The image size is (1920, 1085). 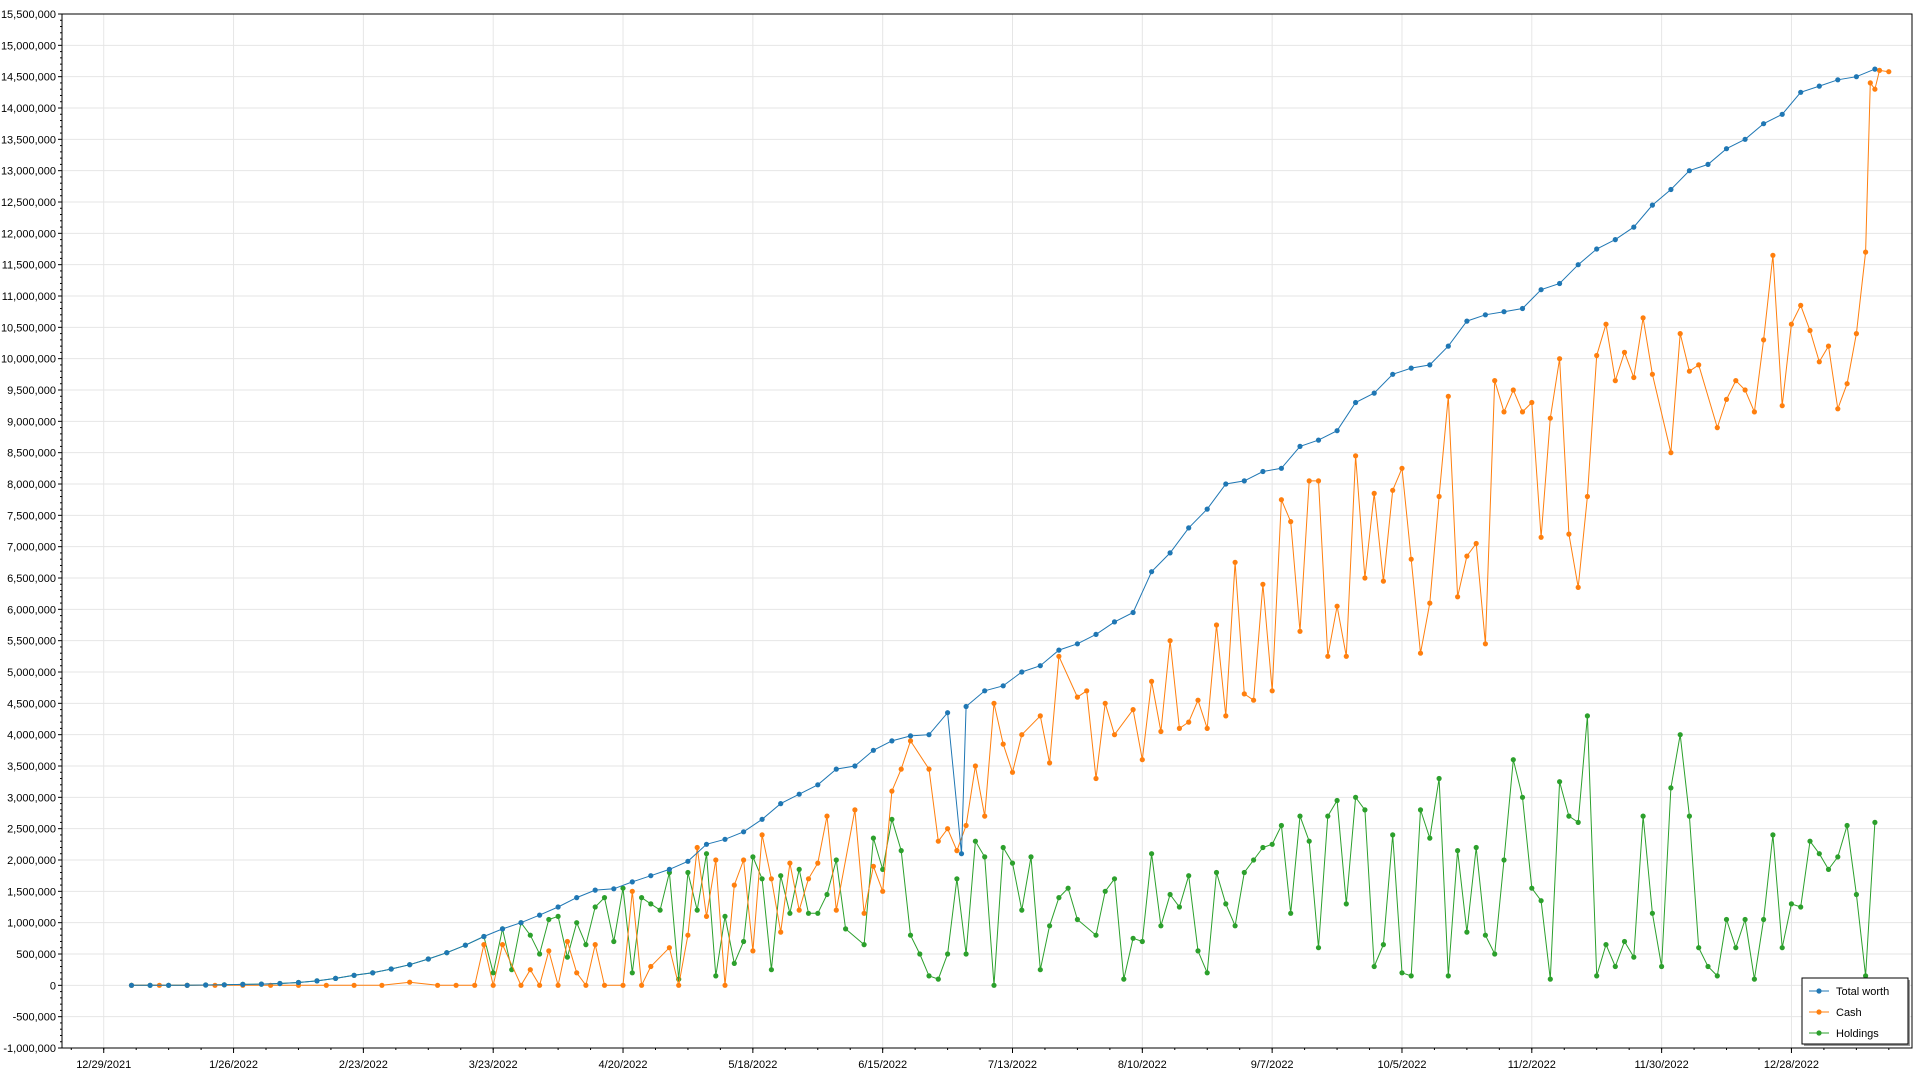 What do you see at coordinates (1855, 1011) in the screenshot?
I see `legend: Total worth Cash Holdings` at bounding box center [1855, 1011].